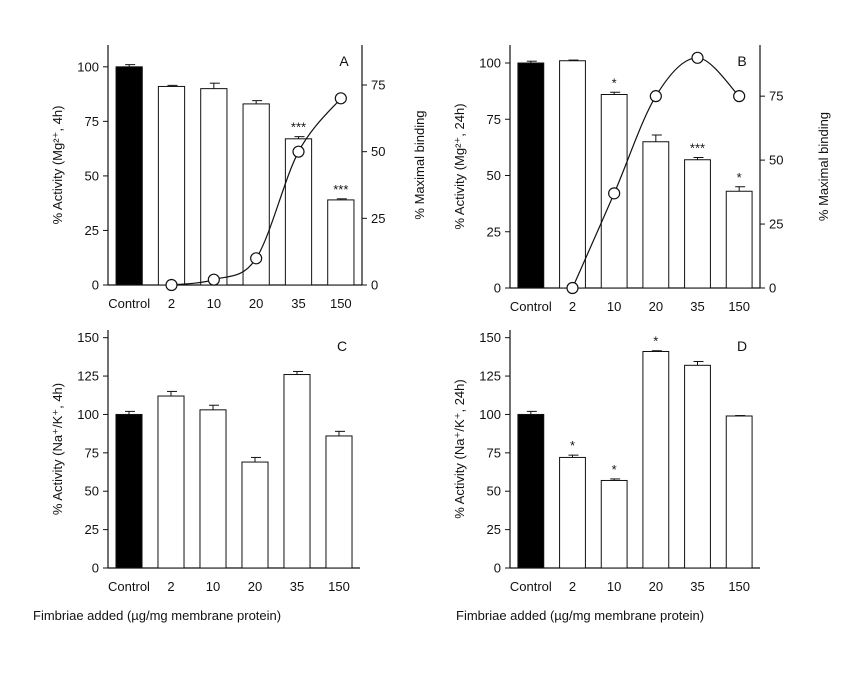 The image size is (860, 675). Describe the element at coordinates (741, 61) in the screenshot. I see `panel-letter: B` at that location.